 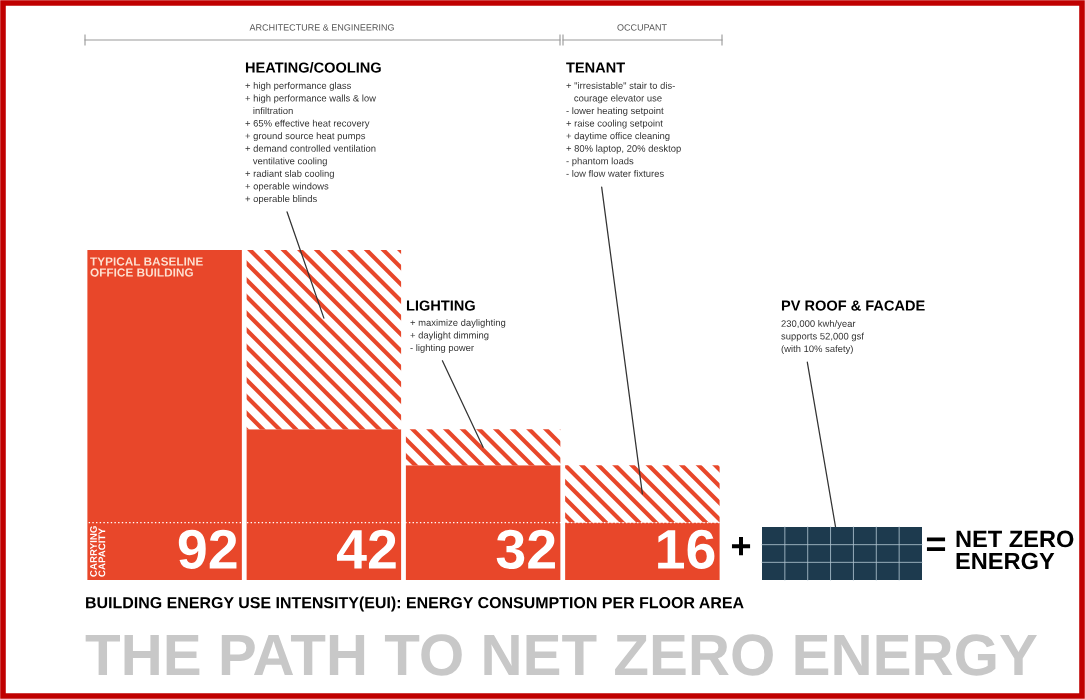 What do you see at coordinates (822, 337) in the screenshot?
I see `text: 230,000 kwh/year supports 52,000 gsf (with 10% safety)` at bounding box center [822, 337].